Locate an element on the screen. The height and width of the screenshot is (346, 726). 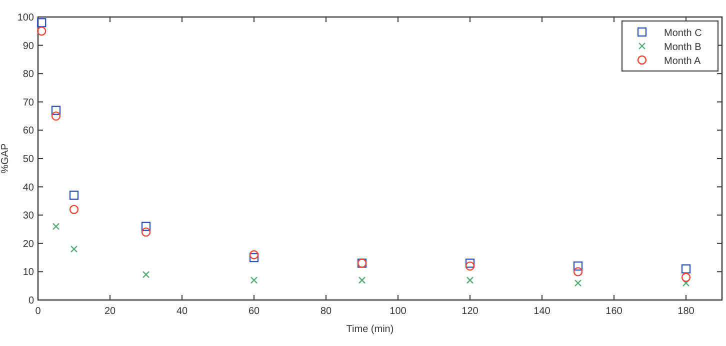
legend-label: Month C is located at coordinates (683, 33).